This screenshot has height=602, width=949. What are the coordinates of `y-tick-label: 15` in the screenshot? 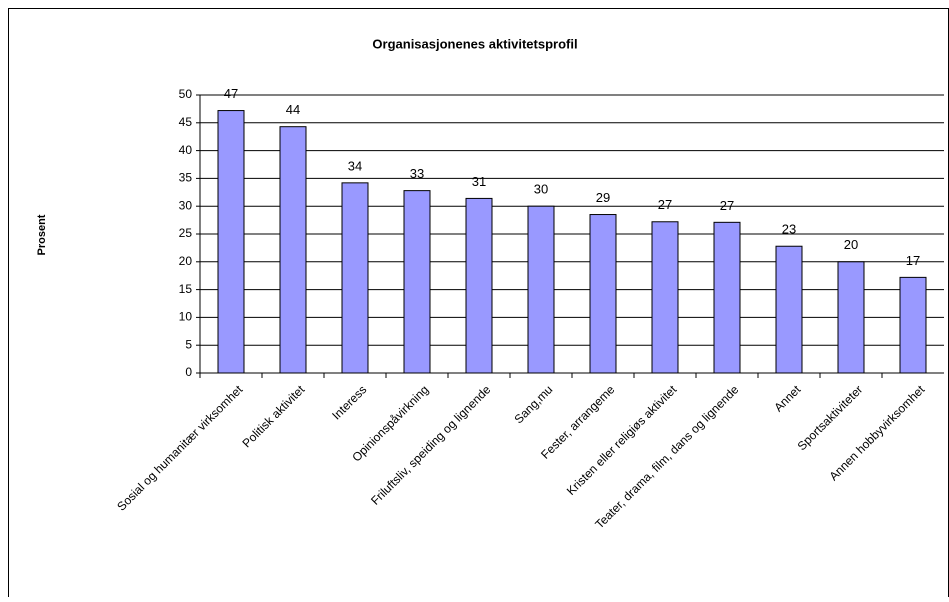 It's located at (186, 289).